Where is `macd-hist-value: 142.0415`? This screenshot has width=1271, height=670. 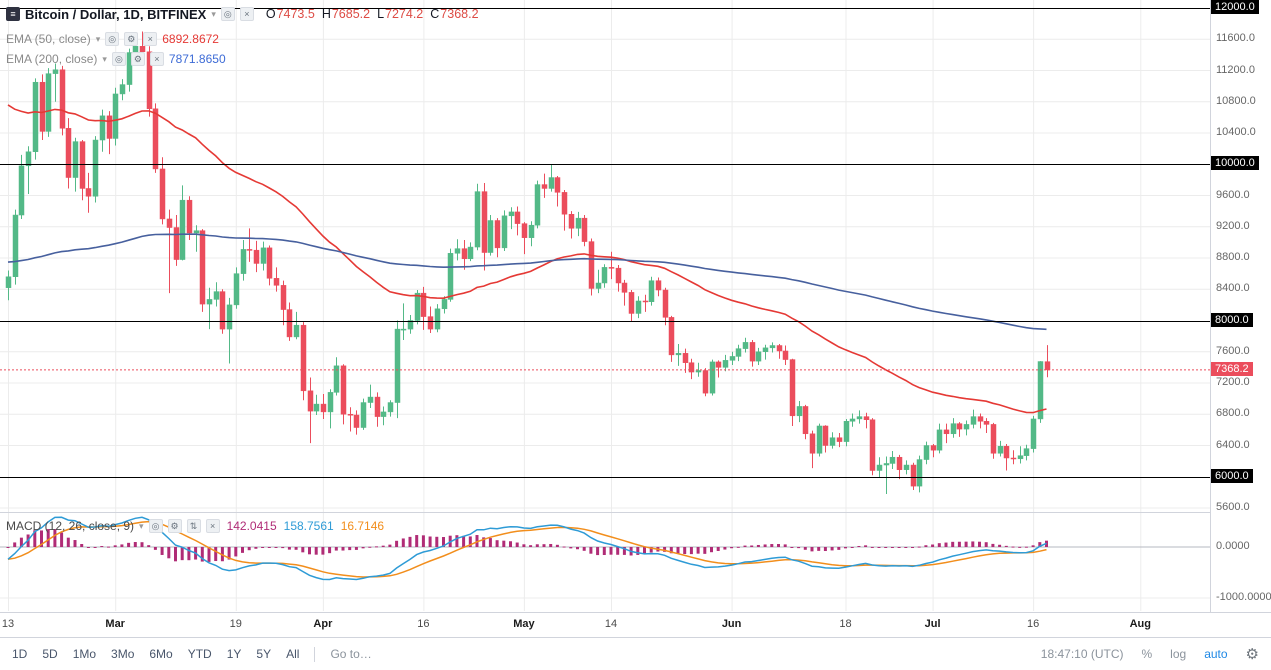 macd-hist-value: 142.0415 is located at coordinates (251, 526).